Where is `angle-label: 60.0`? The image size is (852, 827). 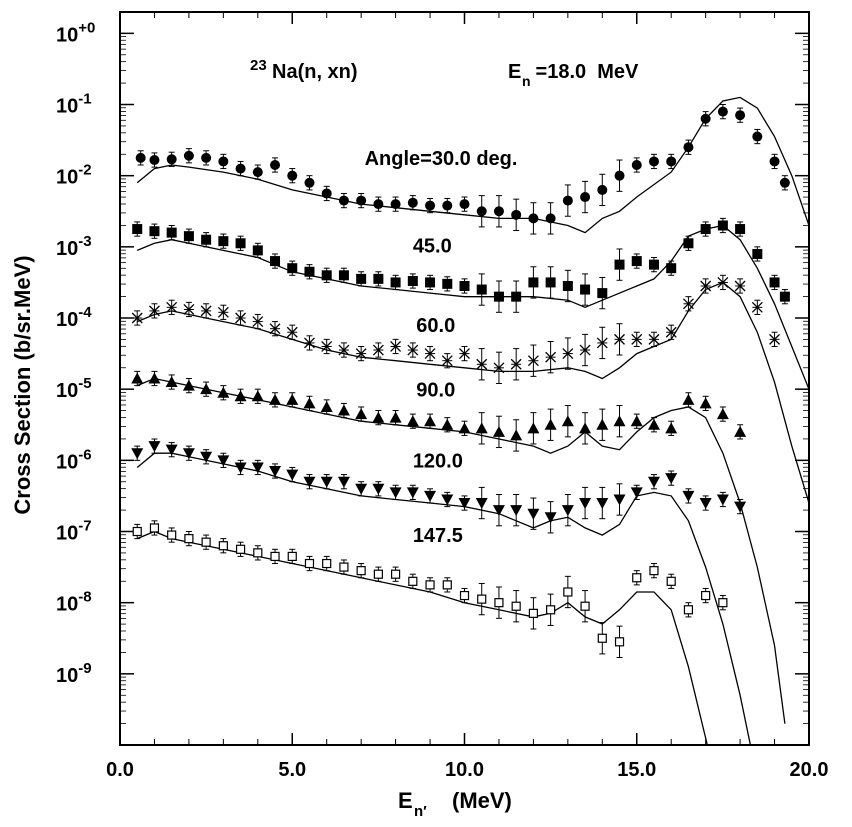 angle-label: 60.0 is located at coordinates (435, 326).